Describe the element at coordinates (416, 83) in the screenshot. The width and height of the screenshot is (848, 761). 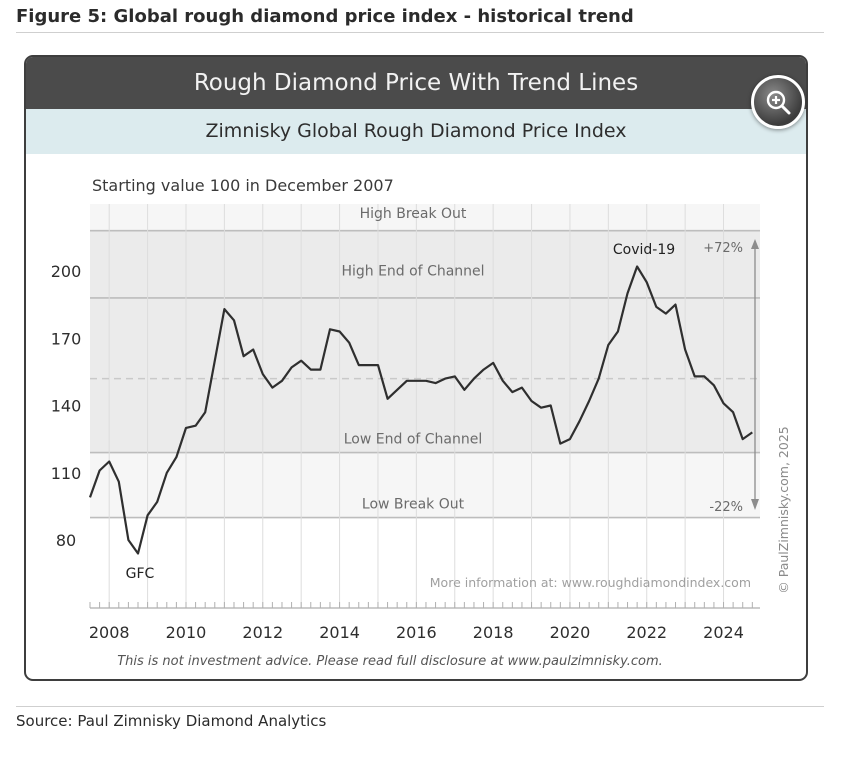
I see `card-header: Rough Diamond Price With Trend Lines` at that location.